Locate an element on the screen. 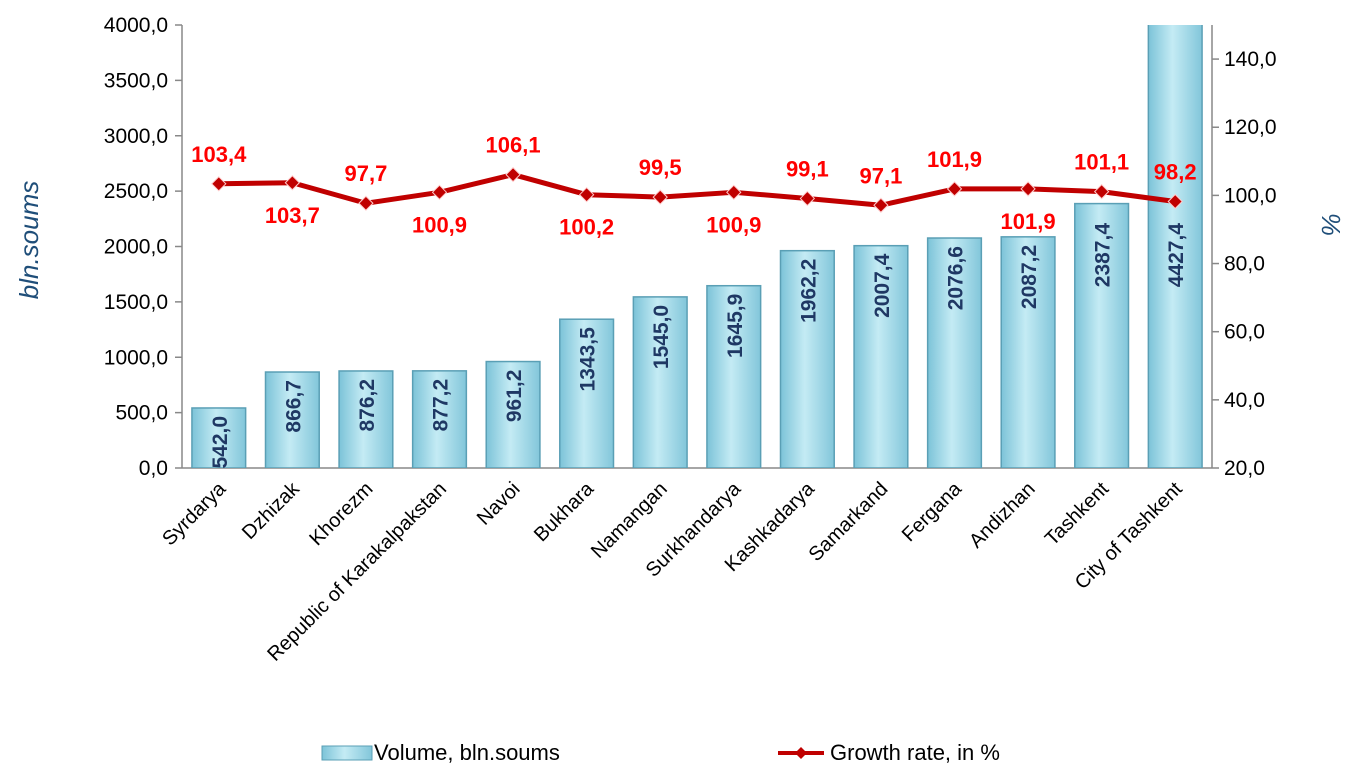 This screenshot has width=1356, height=773. y2-tick-label: 120,0 is located at coordinates (1250, 127).